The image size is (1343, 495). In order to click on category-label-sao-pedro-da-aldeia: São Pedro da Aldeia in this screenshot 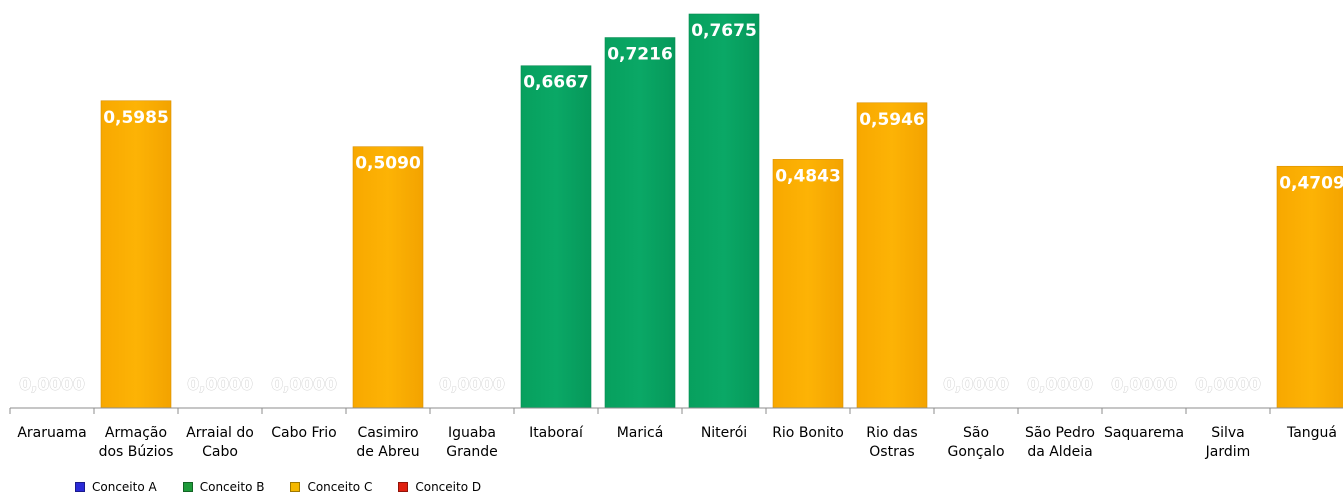, I will do `click(1060, 442)`.